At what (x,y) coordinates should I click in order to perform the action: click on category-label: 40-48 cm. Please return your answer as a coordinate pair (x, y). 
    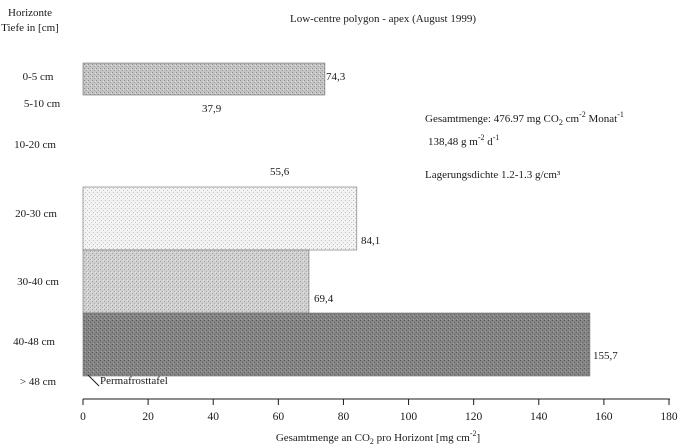
    Looking at the image, I should click on (34, 342).